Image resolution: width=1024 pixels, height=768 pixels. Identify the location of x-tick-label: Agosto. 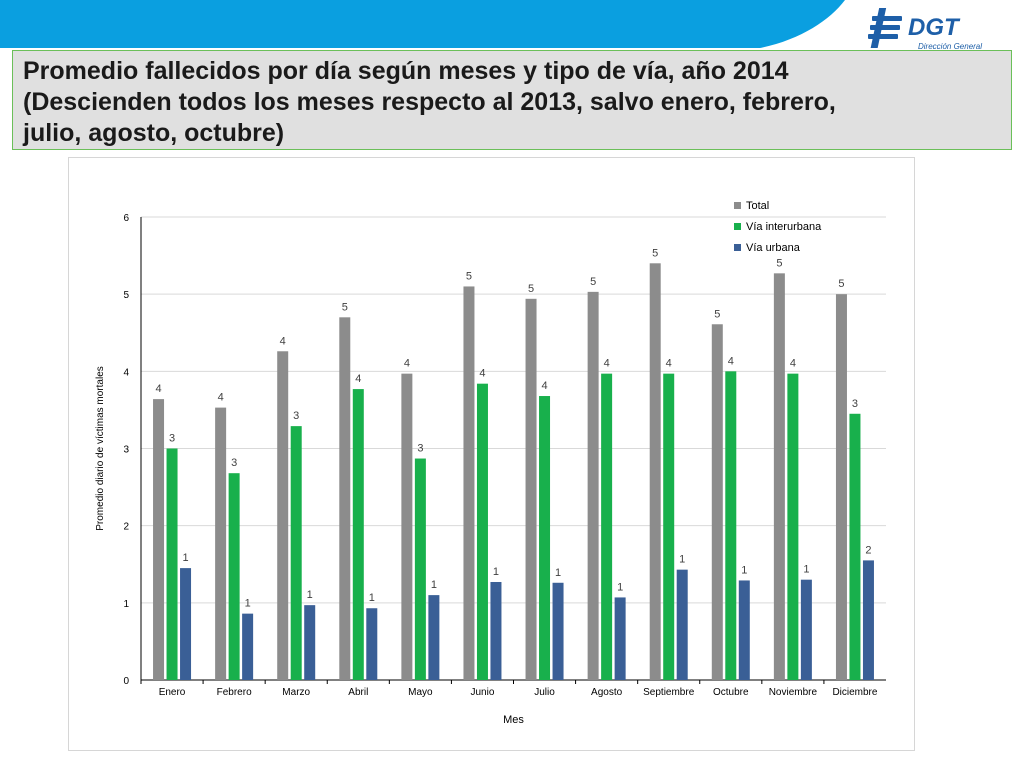
(607, 692).